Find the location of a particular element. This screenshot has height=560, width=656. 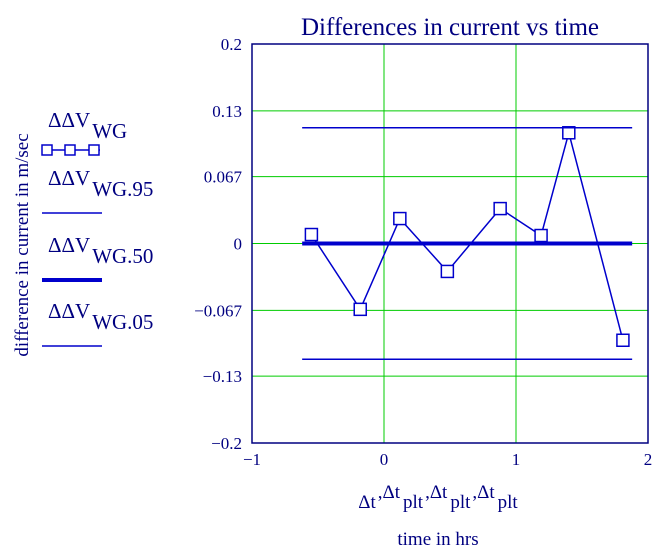

x-tick-label: 0 is located at coordinates (384, 459).